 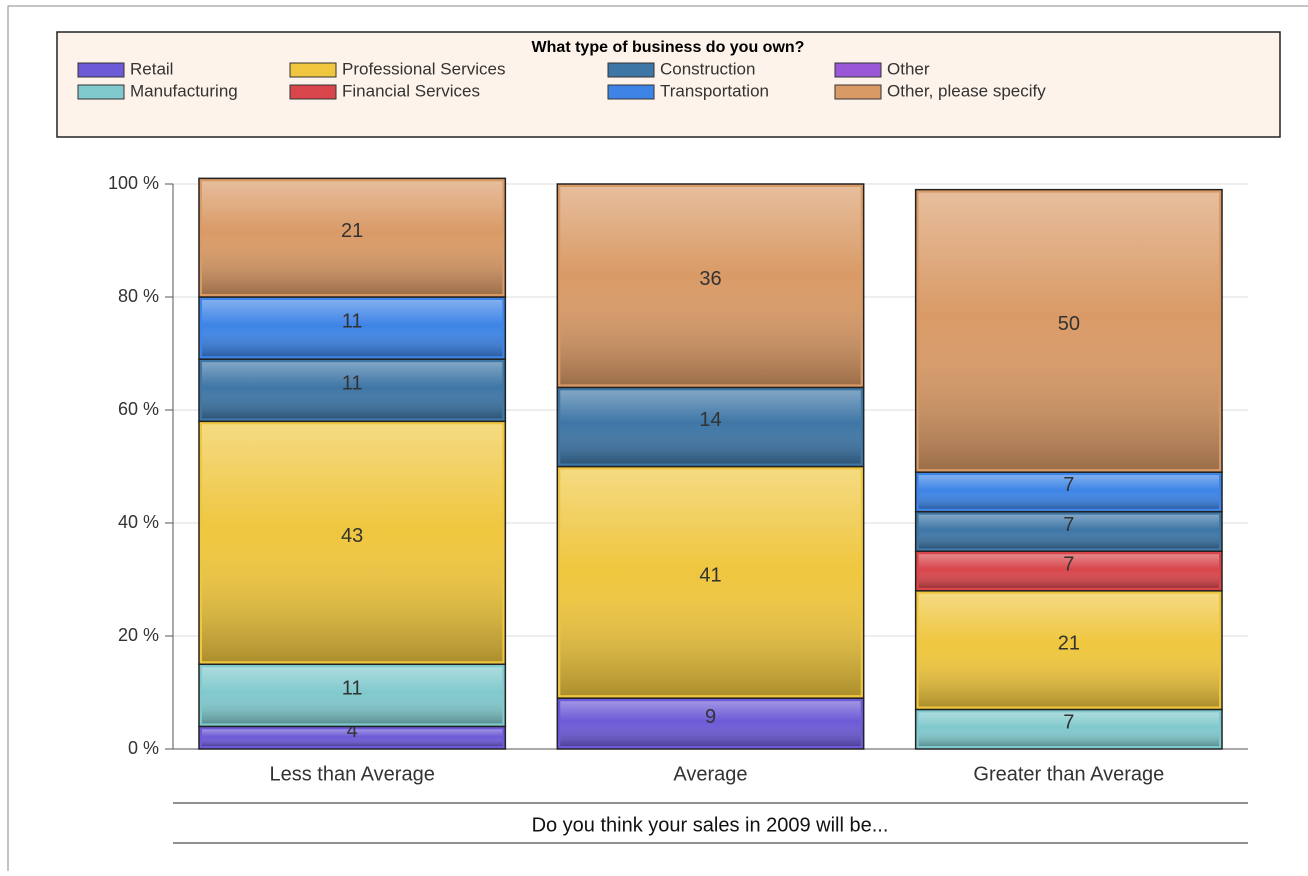 What do you see at coordinates (352, 536) in the screenshot?
I see `data-label: 43` at bounding box center [352, 536].